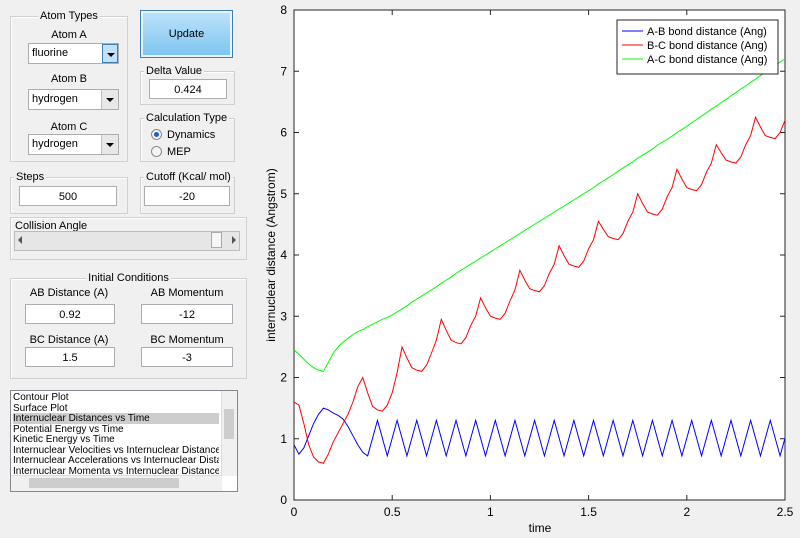  Describe the element at coordinates (70, 314) in the screenshot. I see `ab-distance-input: 0.92` at that location.